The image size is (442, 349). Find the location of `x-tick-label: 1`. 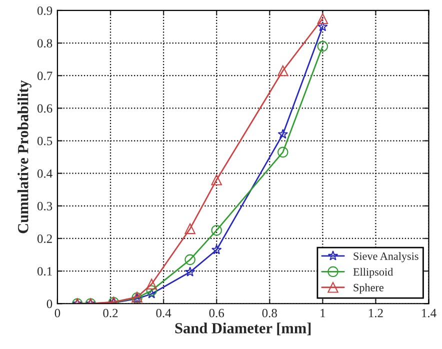

x-tick-label: 1 is located at coordinates (323, 313).